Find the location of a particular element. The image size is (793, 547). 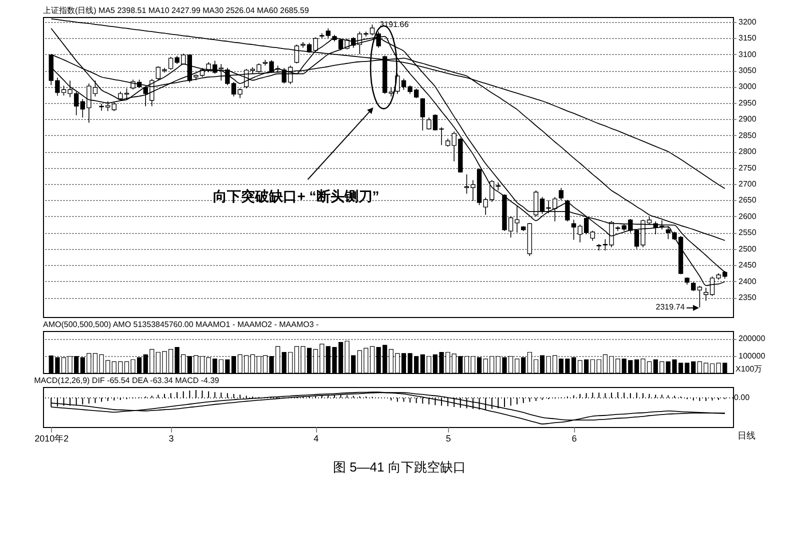

y-tick-label: 100000 is located at coordinates (752, 355).